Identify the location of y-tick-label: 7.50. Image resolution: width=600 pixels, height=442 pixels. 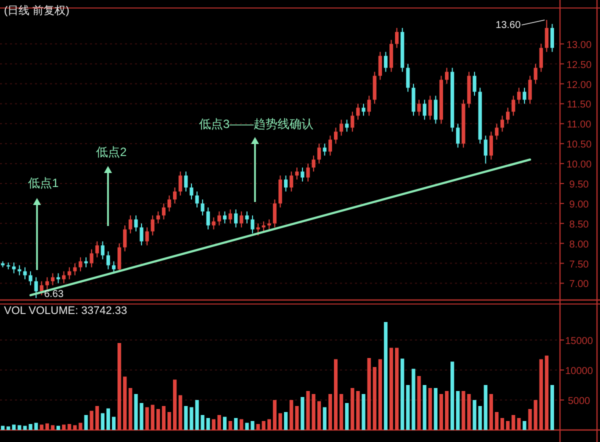
(579, 264).